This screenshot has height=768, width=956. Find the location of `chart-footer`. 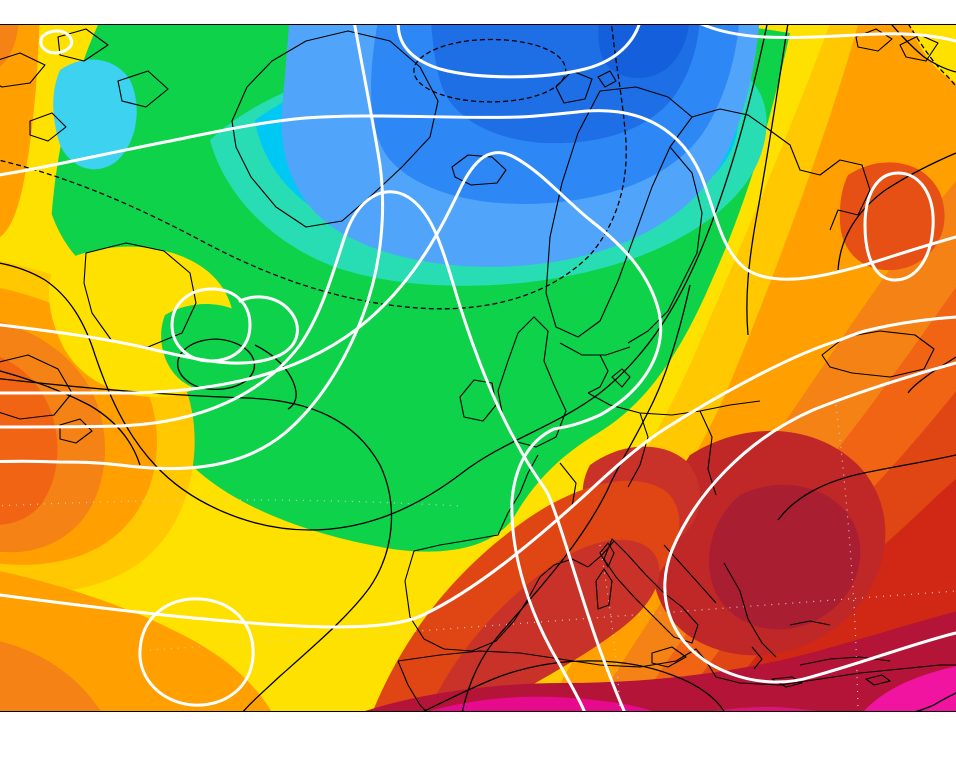

chart-footer is located at coordinates (478, 740).